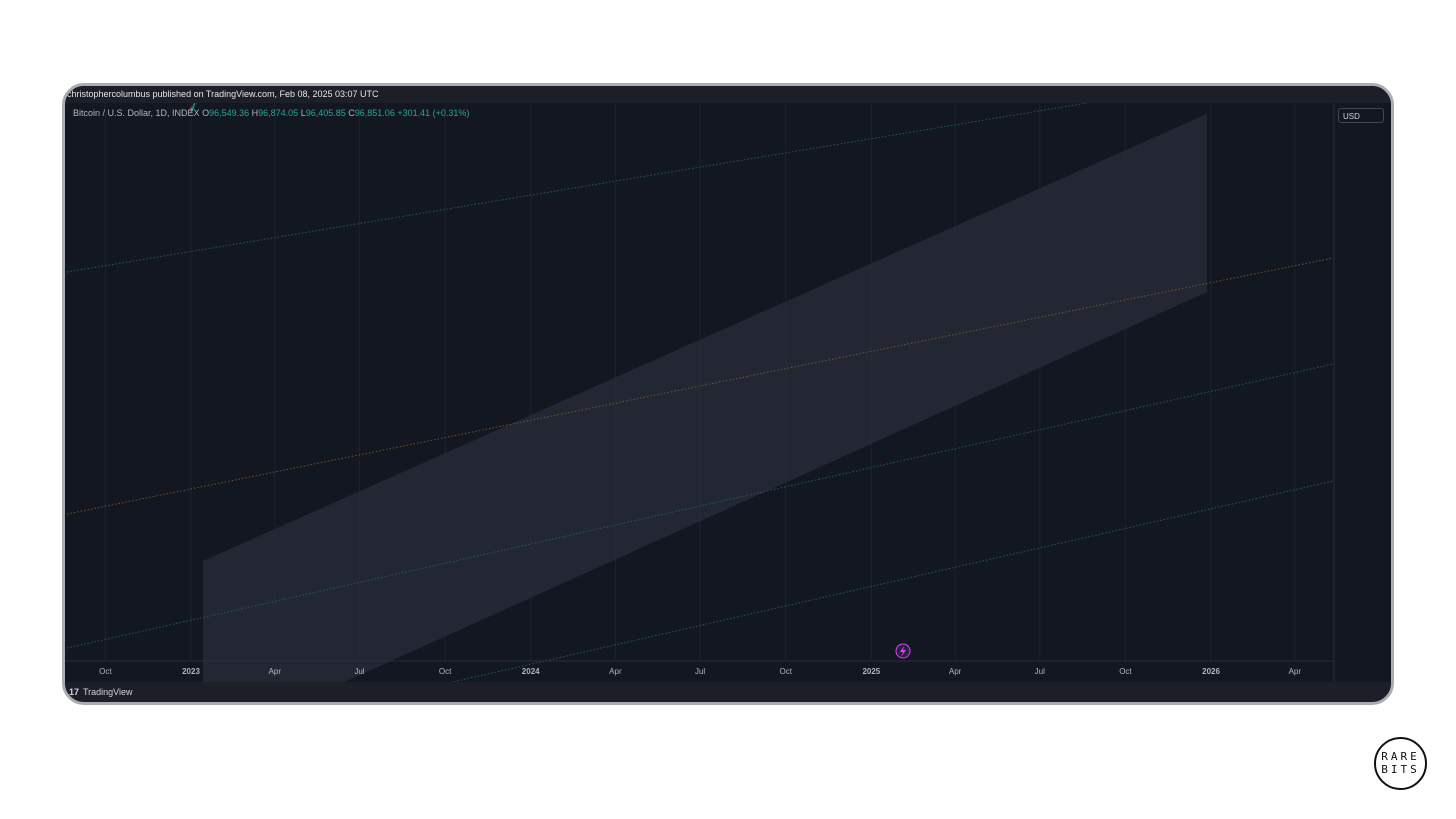 The width and height of the screenshot is (1456, 819). What do you see at coordinates (206, 113) in the screenshot?
I see `open-label: O` at bounding box center [206, 113].